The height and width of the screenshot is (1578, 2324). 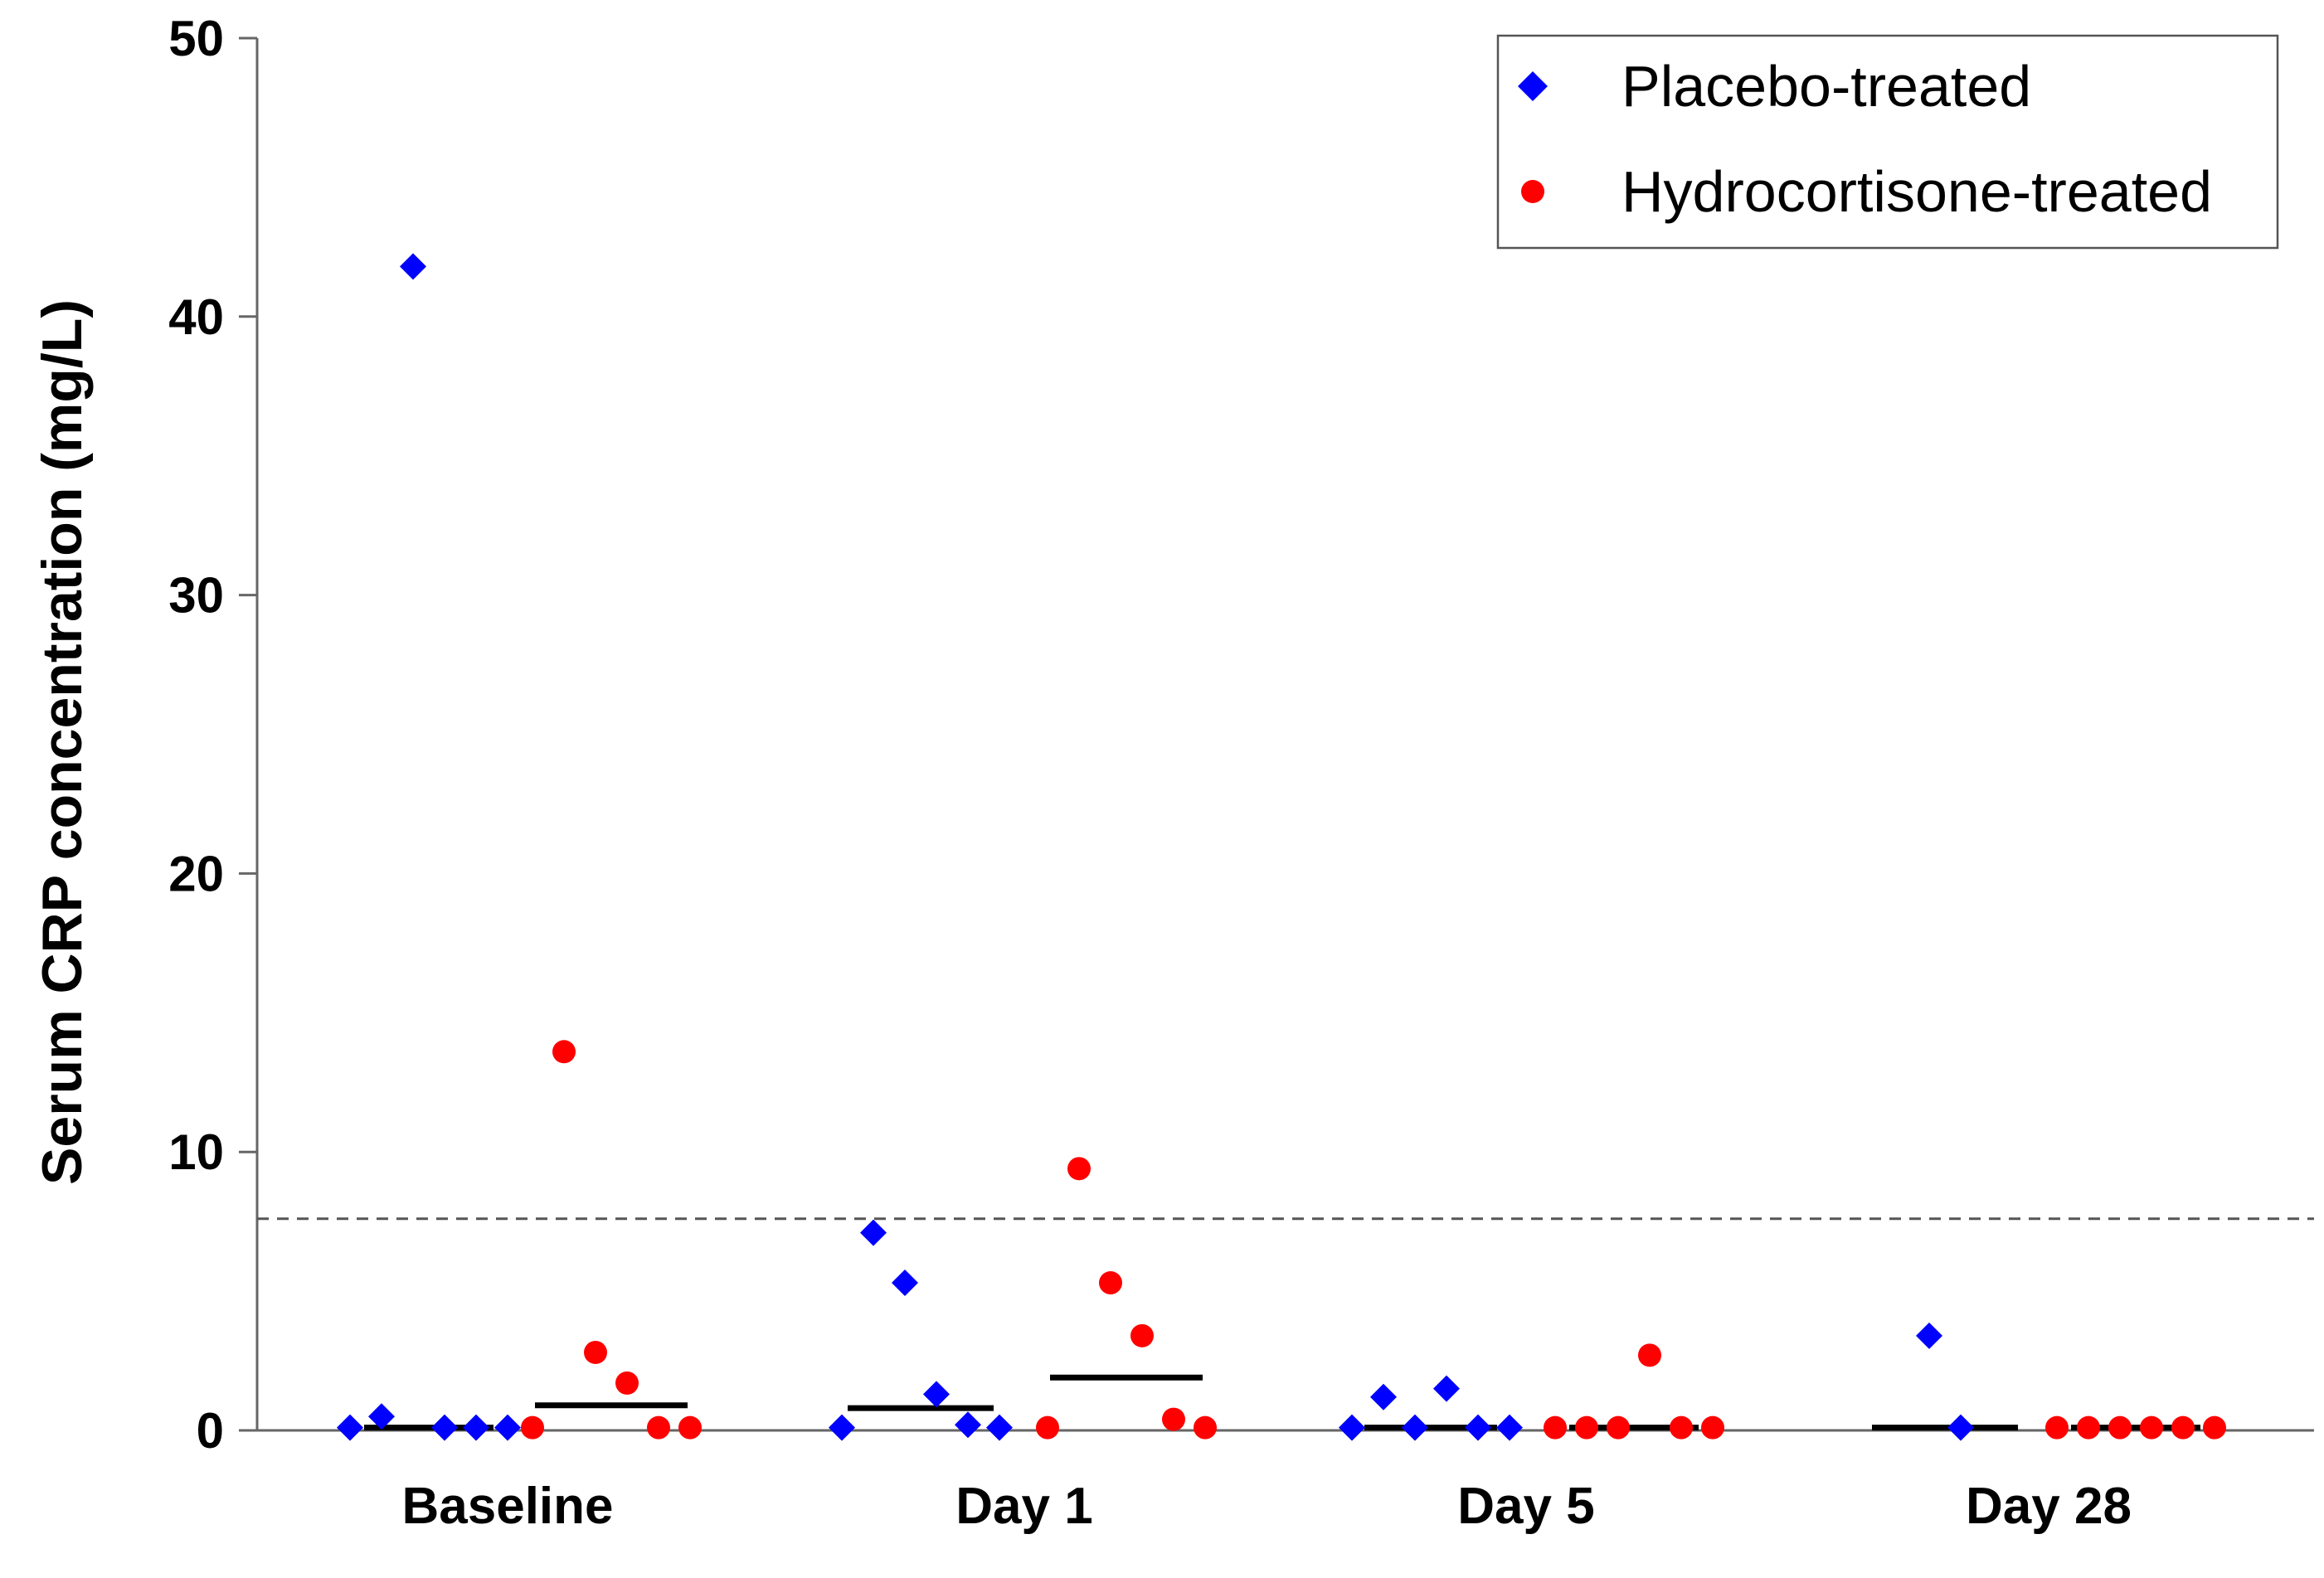 I want to click on y-axis-title: Serum CRP concentration (mg/L), so click(x=62, y=742).